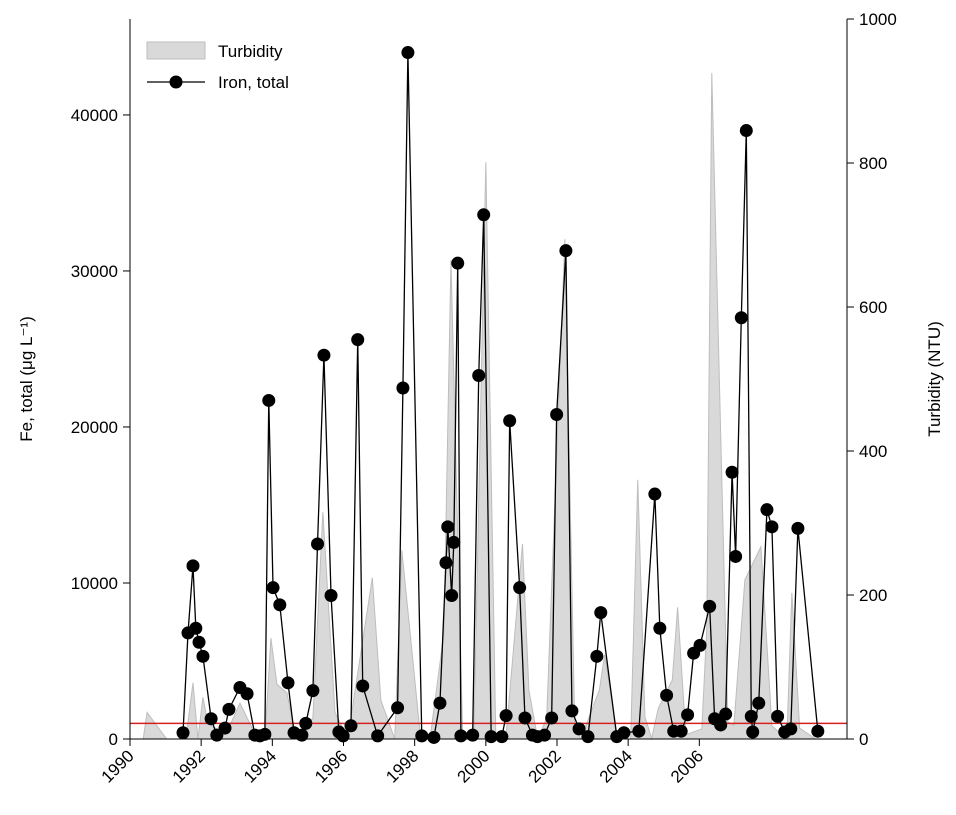 The width and height of the screenshot is (956, 815). Describe the element at coordinates (94, 115) in the screenshot. I see `y-tick-label: 40000` at that location.